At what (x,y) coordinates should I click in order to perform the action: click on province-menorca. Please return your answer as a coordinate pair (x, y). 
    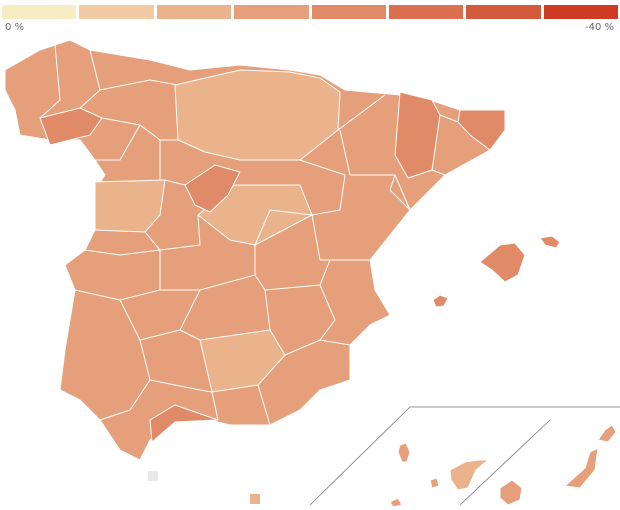
    Looking at the image, I should click on (550, 242).